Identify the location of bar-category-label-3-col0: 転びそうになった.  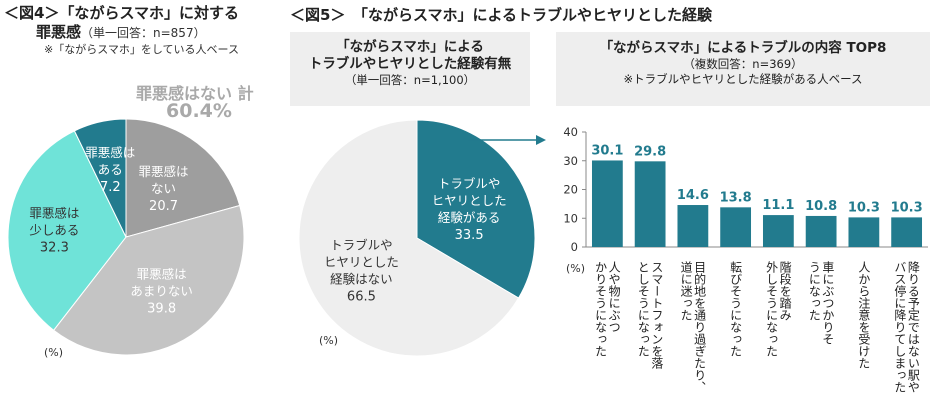
(736, 309).